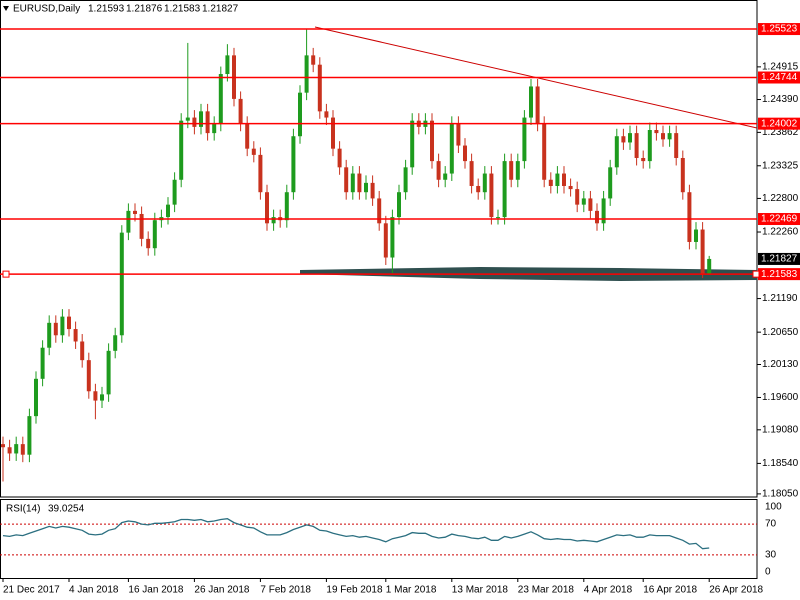 The height and width of the screenshot is (600, 800). Describe the element at coordinates (94, 590) in the screenshot. I see `x-tick-label: 4 Jan 2018` at that location.